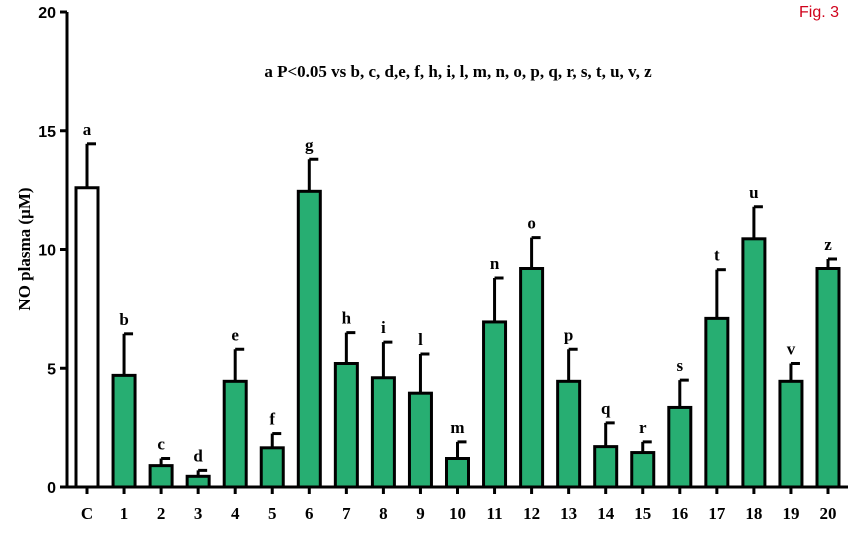 This screenshot has width=857, height=541. Describe the element at coordinates (790, 513) in the screenshot. I see `x-tick-label: 19` at that location.